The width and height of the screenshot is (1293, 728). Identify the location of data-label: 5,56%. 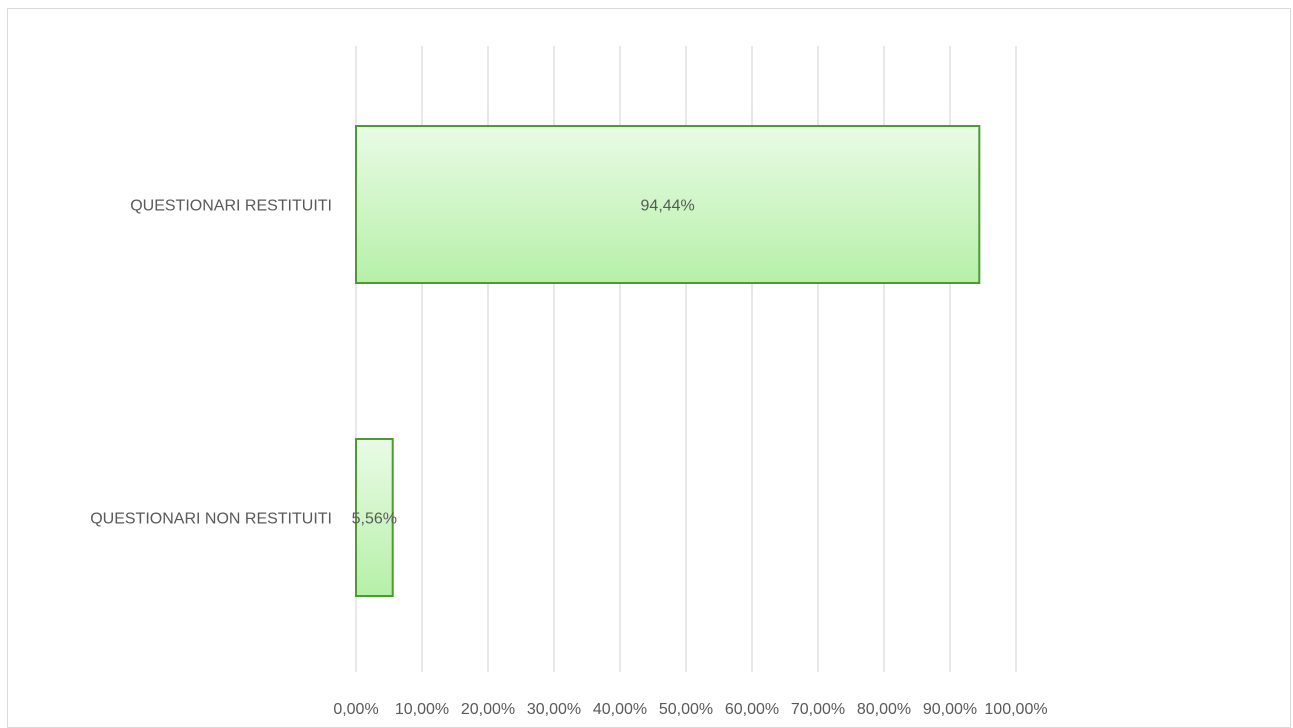
(374, 519).